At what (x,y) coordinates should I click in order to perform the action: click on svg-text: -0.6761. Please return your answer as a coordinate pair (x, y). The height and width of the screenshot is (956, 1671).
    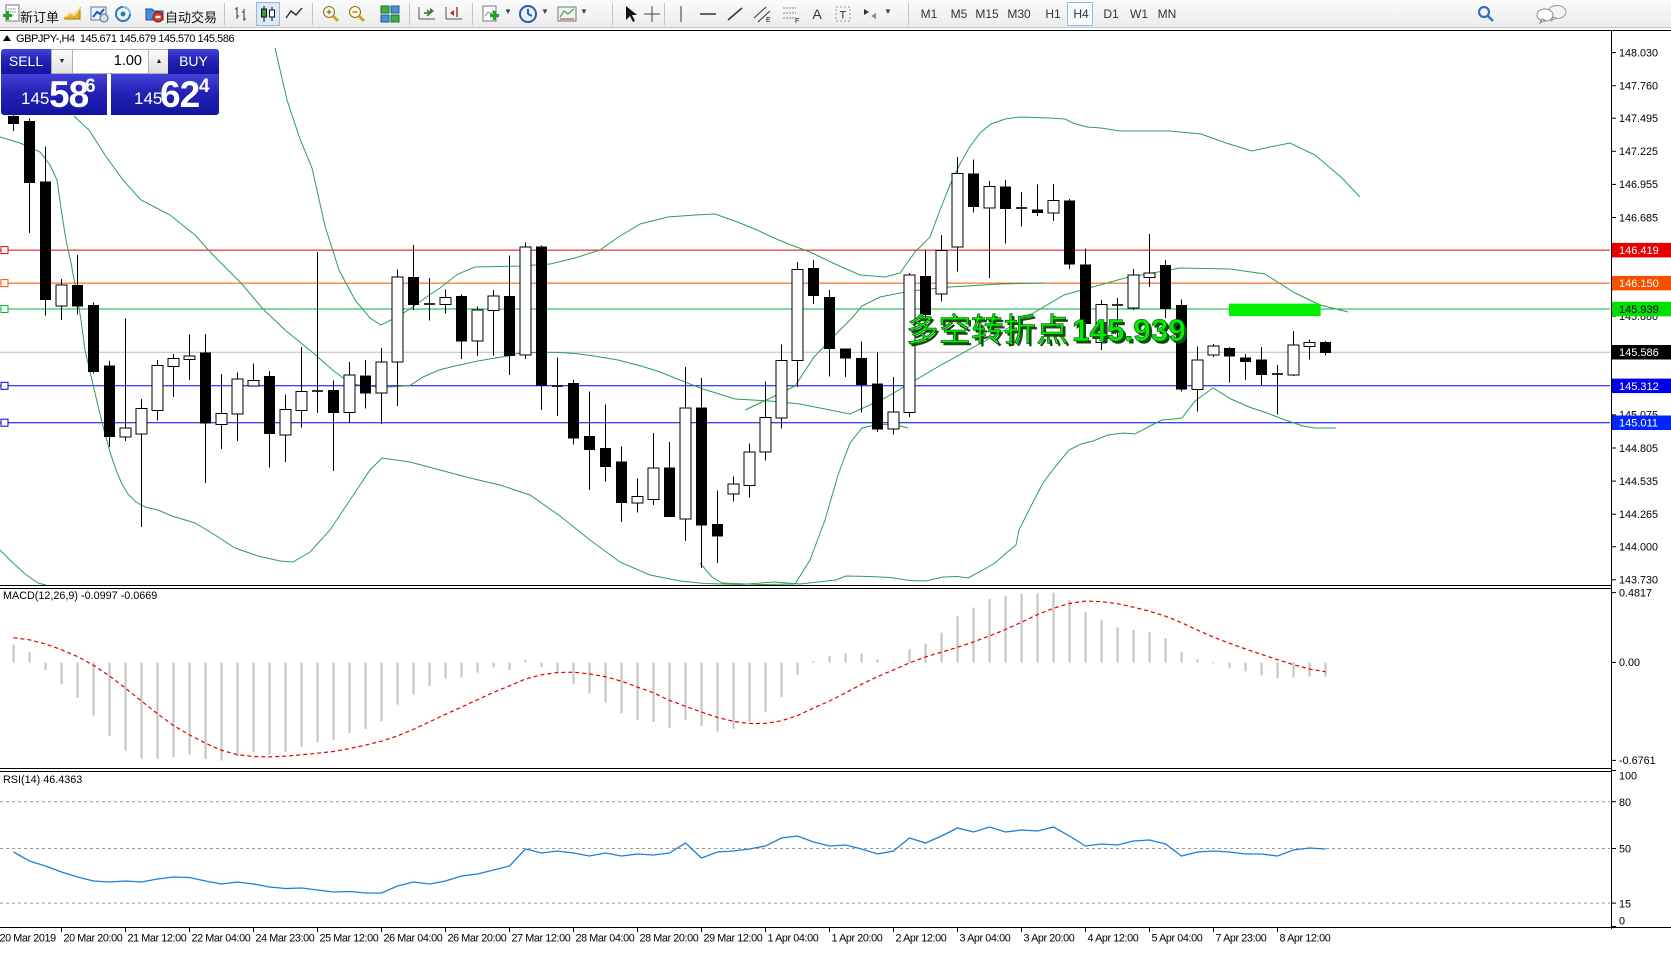
    Looking at the image, I should click on (1637, 761).